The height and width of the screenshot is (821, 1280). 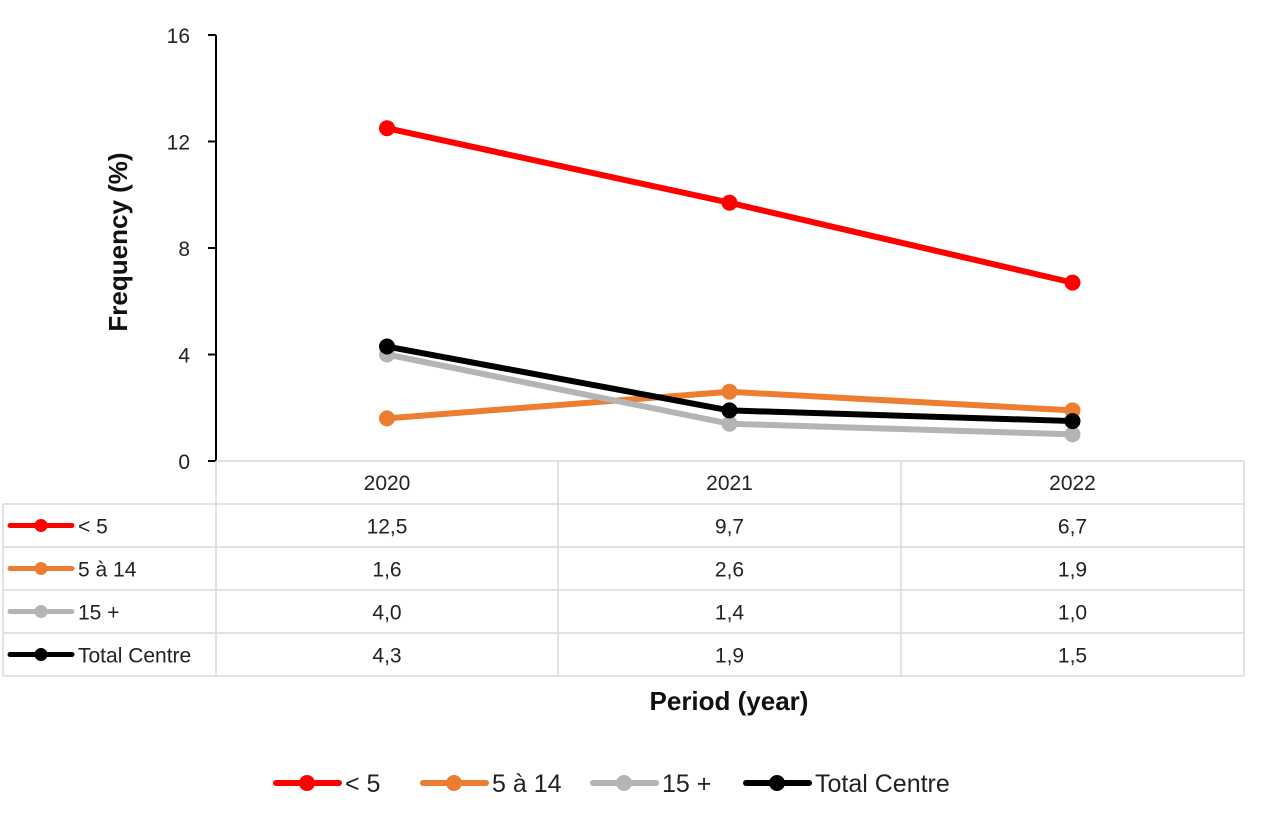 I want to click on y-axis: 0 4 8 12 16, so click(x=192, y=249).